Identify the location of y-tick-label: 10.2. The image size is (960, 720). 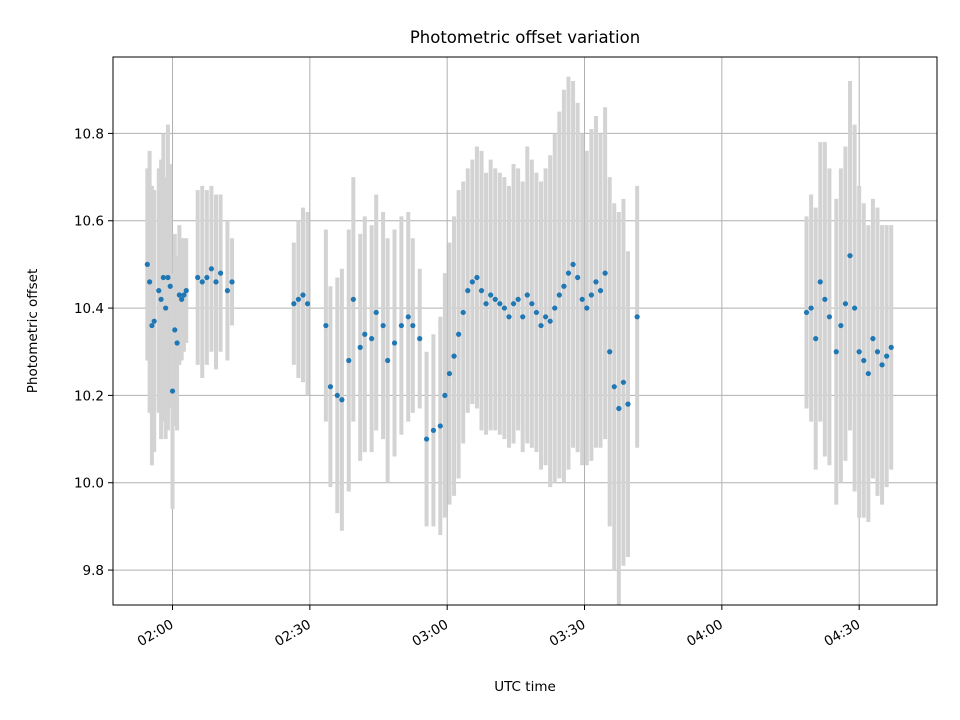
(89, 396).